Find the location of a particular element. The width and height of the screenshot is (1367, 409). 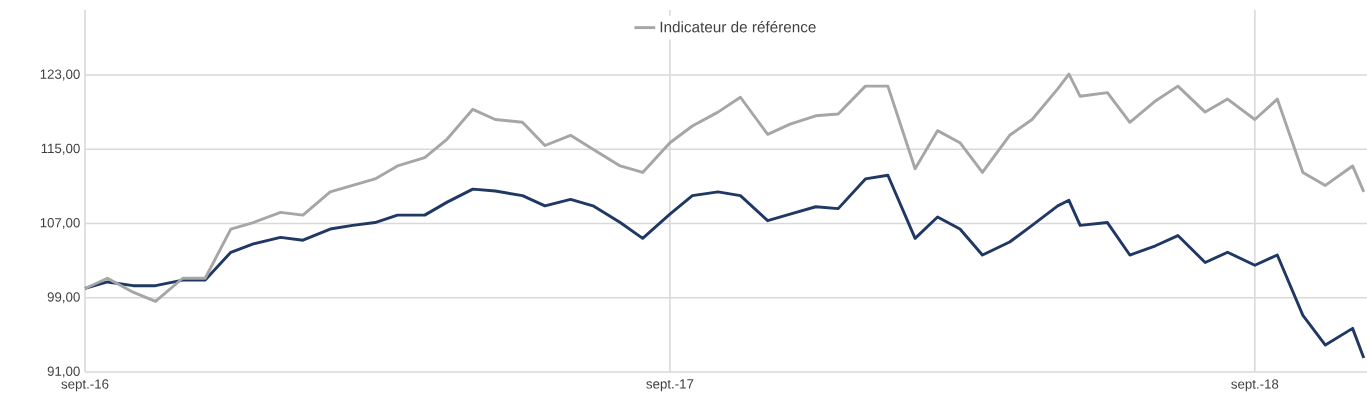

y-tick-label: 123,00 is located at coordinates (60, 75).